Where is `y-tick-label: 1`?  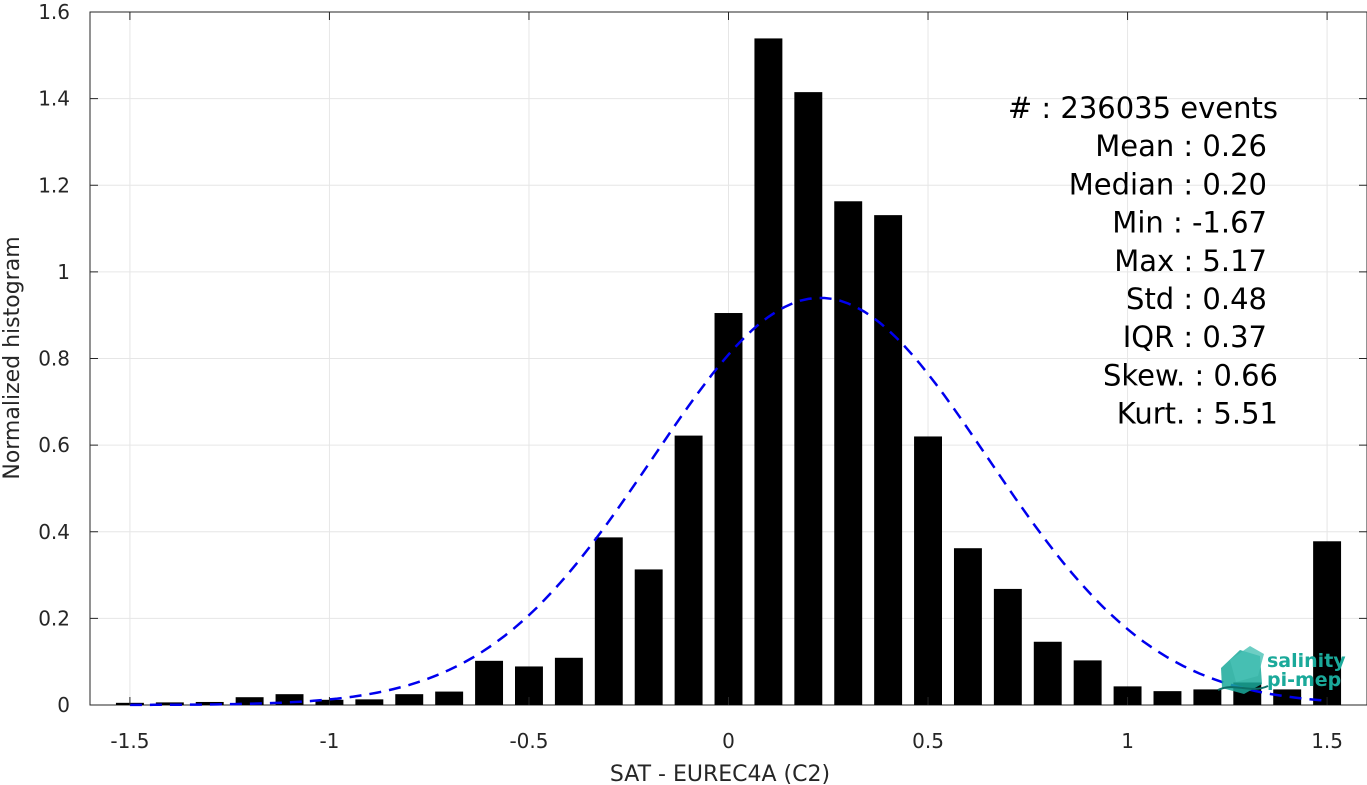 y-tick-label: 1 is located at coordinates (63, 272).